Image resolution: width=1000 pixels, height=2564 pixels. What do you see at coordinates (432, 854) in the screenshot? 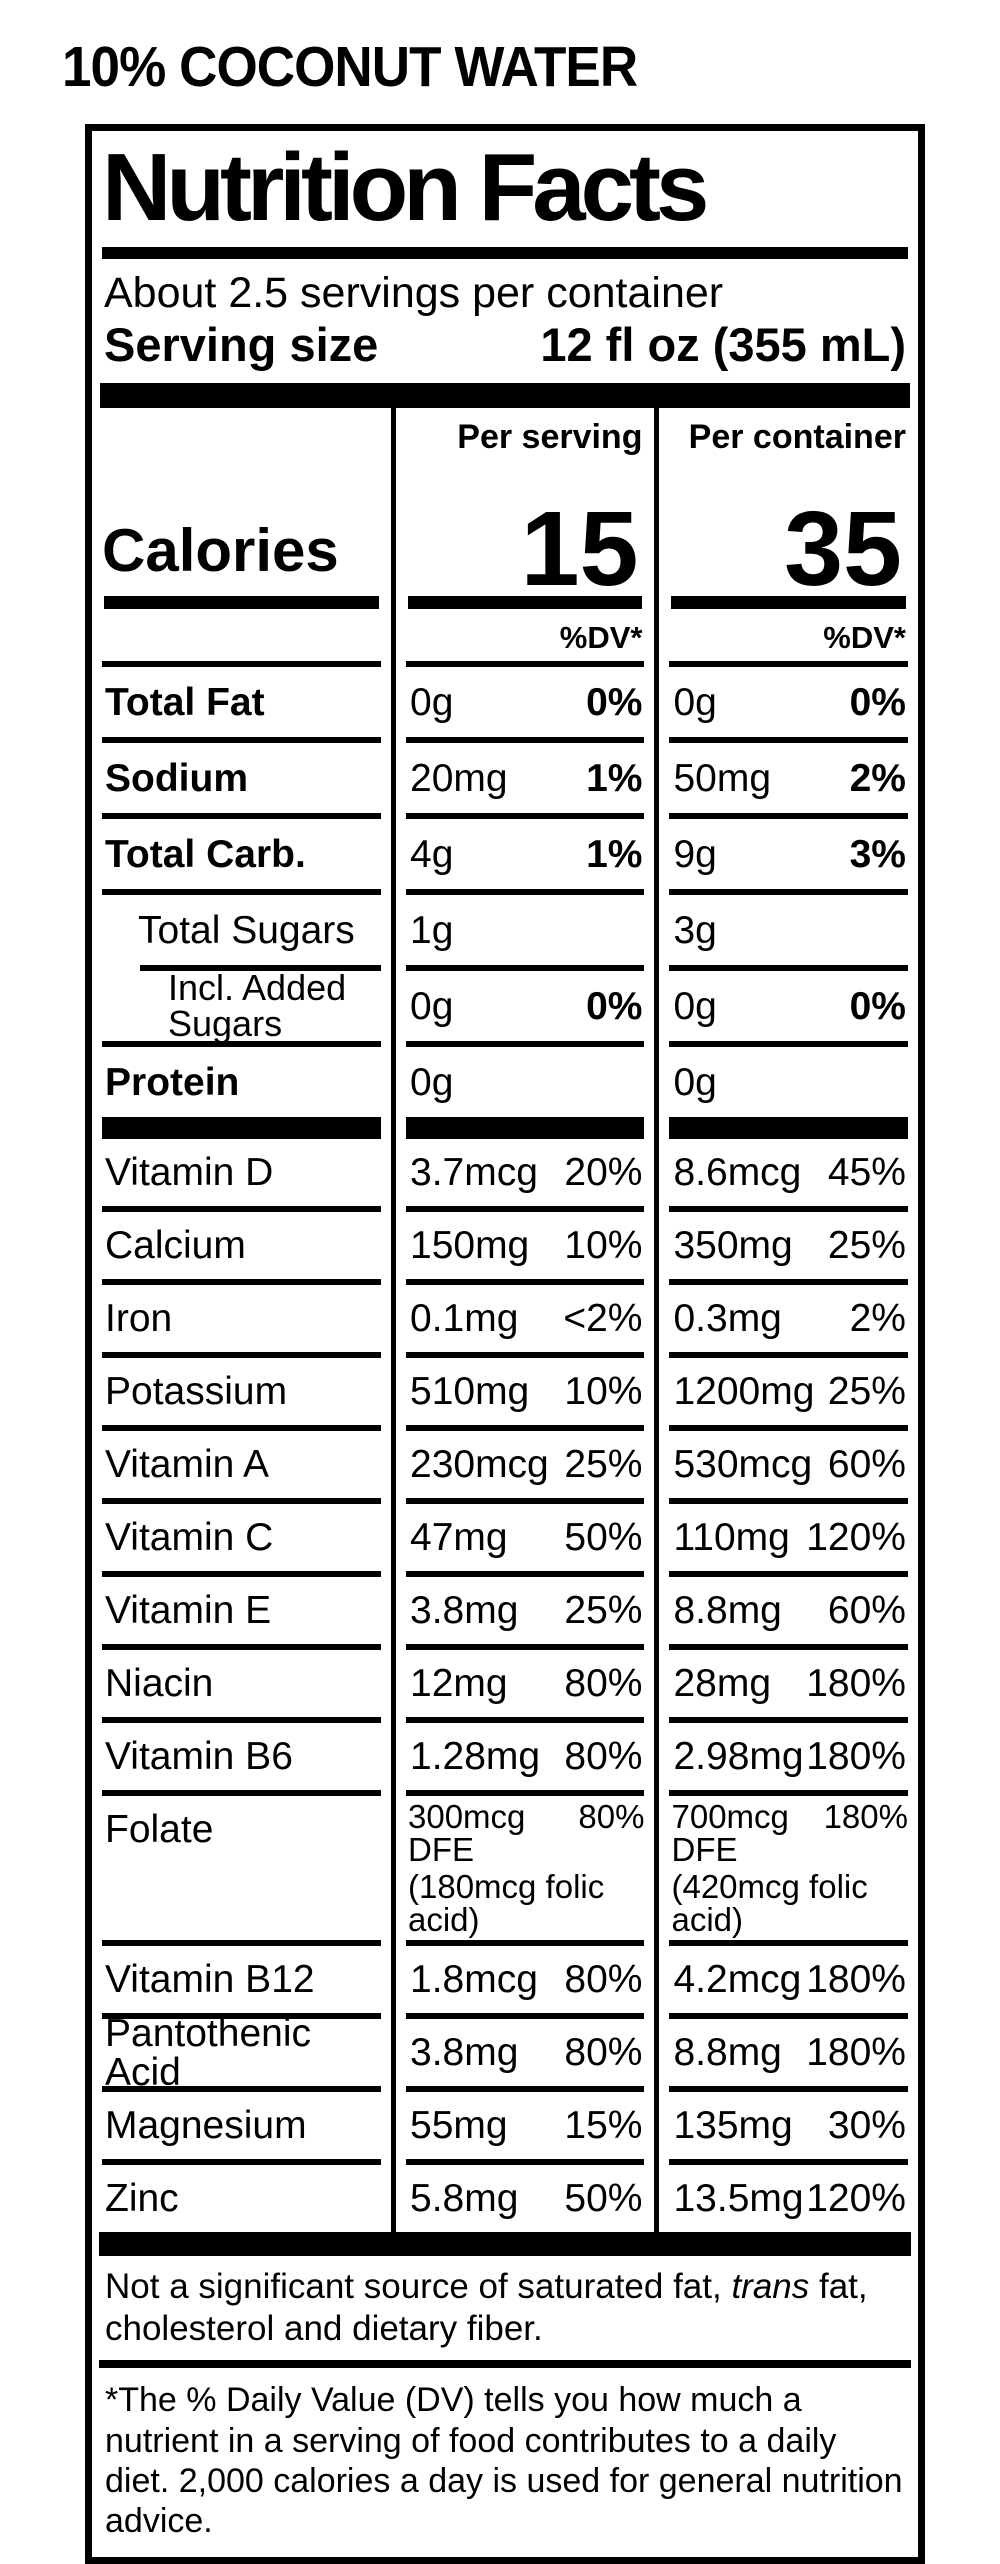
I see `amount: 4g` at bounding box center [432, 854].